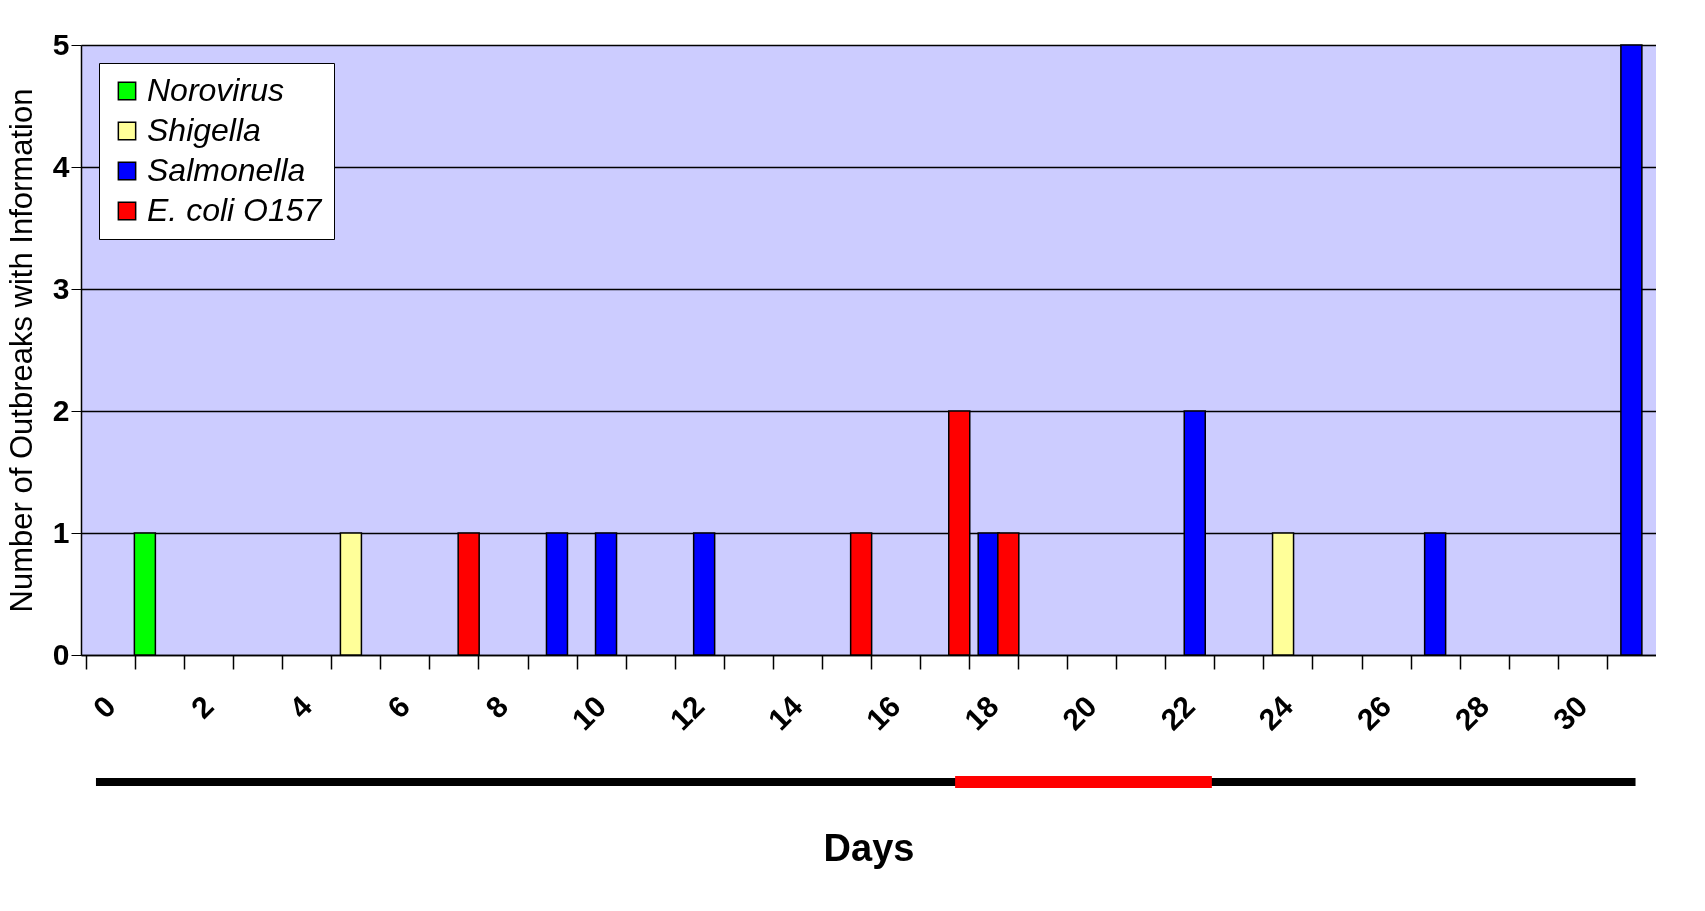 The image size is (1705, 911). I want to click on y-tick-label: 2, so click(61, 410).